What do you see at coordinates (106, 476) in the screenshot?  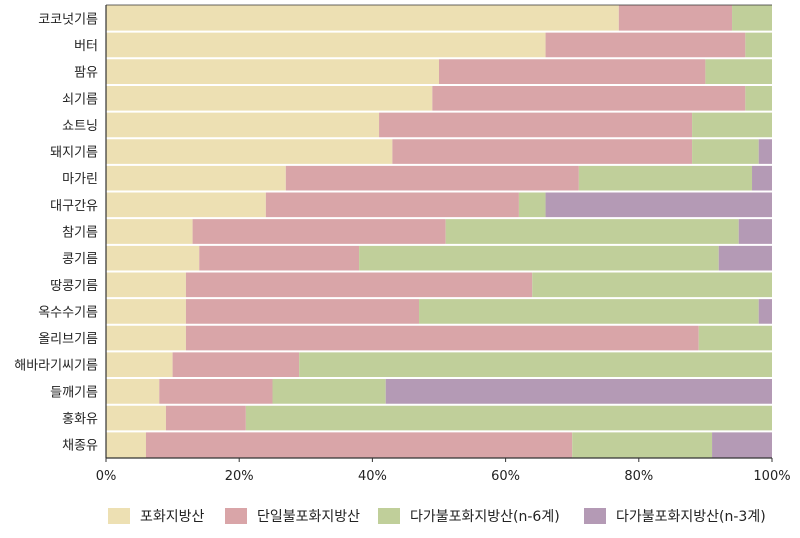 I see `x-tick-label: 0%` at bounding box center [106, 476].